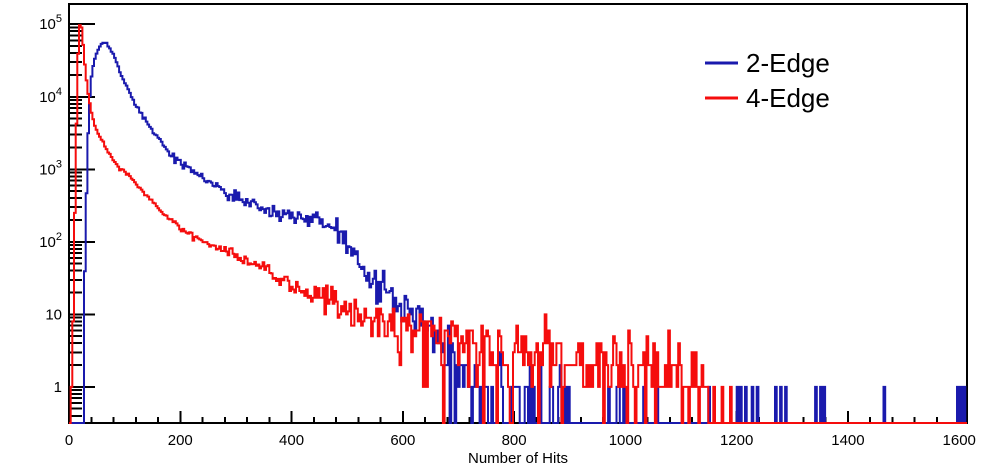  What do you see at coordinates (291, 440) in the screenshot?
I see `x-tick-label: 400` at bounding box center [291, 440].